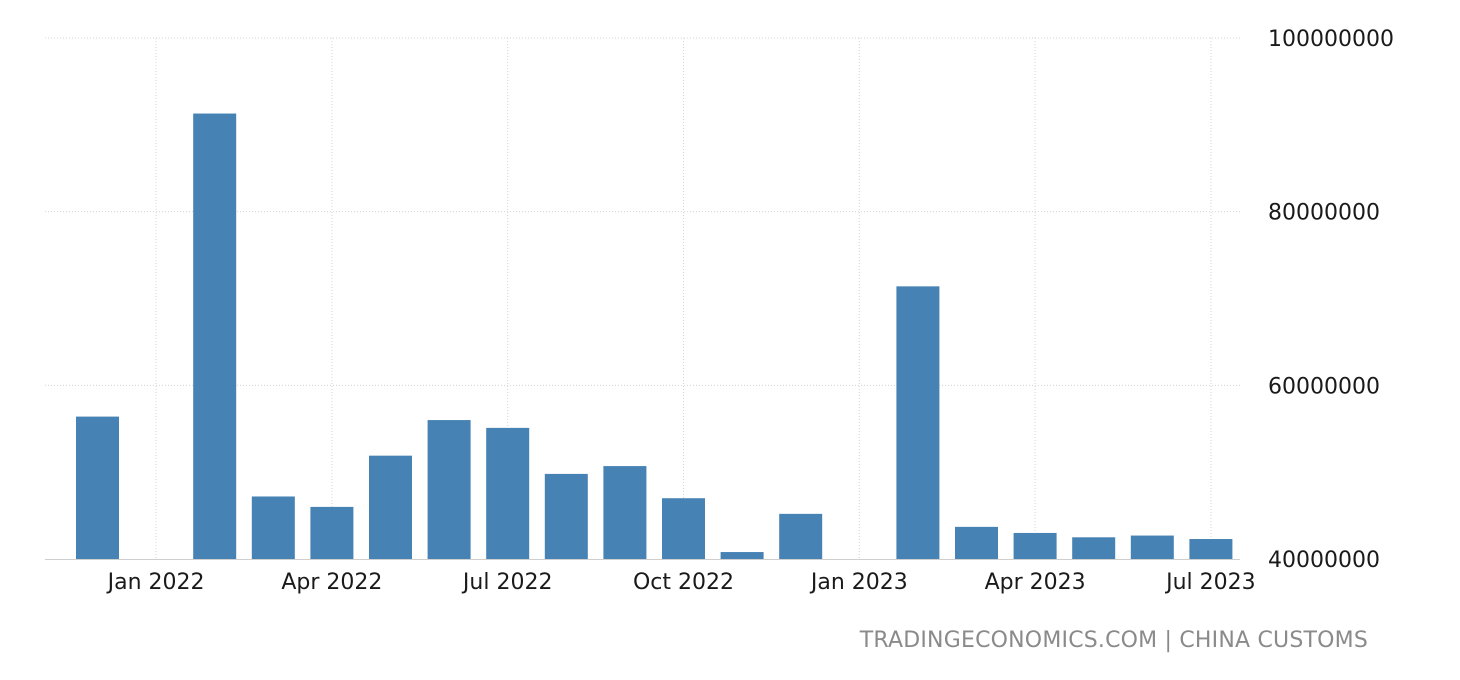 The image size is (1460, 680). Describe the element at coordinates (155, 582) in the screenshot. I see `x-tick-label: Jan 2022` at that location.